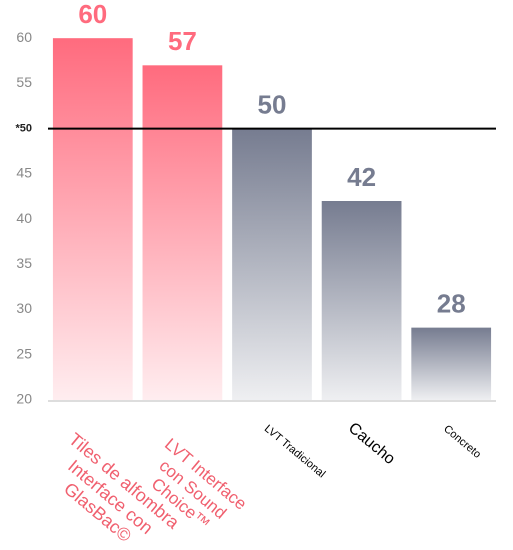 Image resolution: width=513 pixels, height=550 pixels. I want to click on value-label: 42, so click(361, 177).